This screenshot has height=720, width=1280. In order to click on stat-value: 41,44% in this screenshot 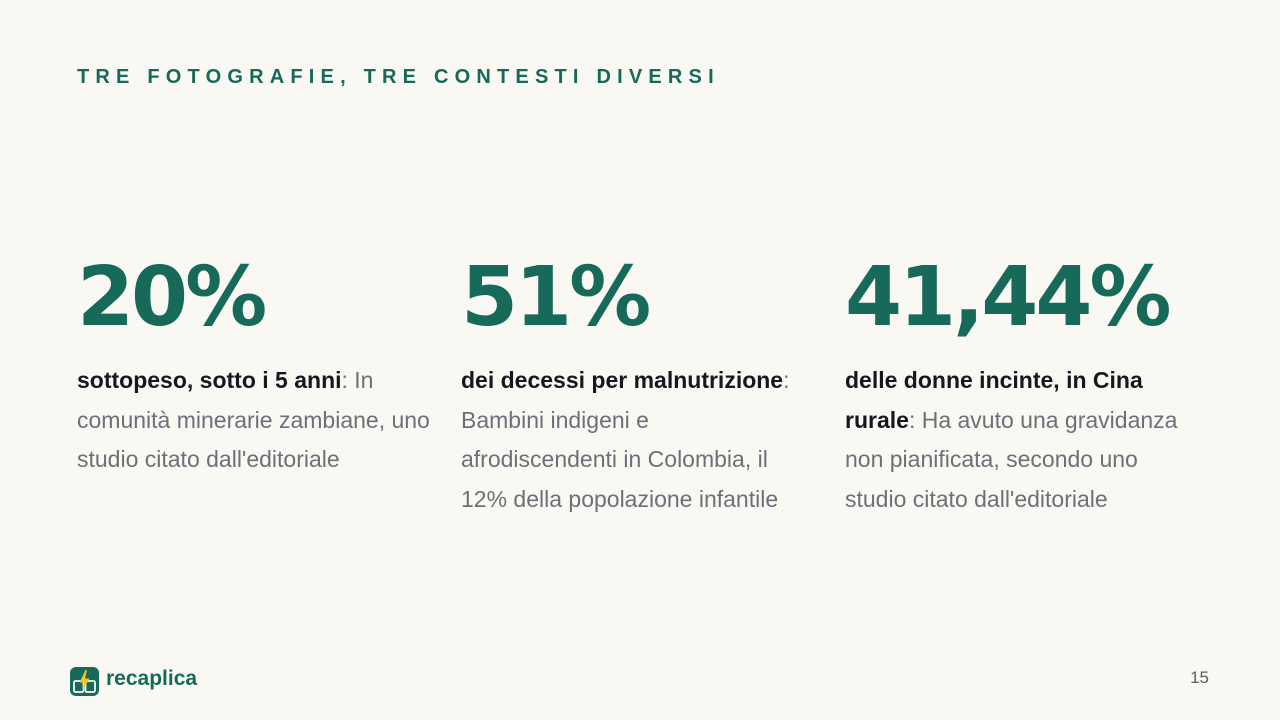, I will do `click(1008, 297)`.